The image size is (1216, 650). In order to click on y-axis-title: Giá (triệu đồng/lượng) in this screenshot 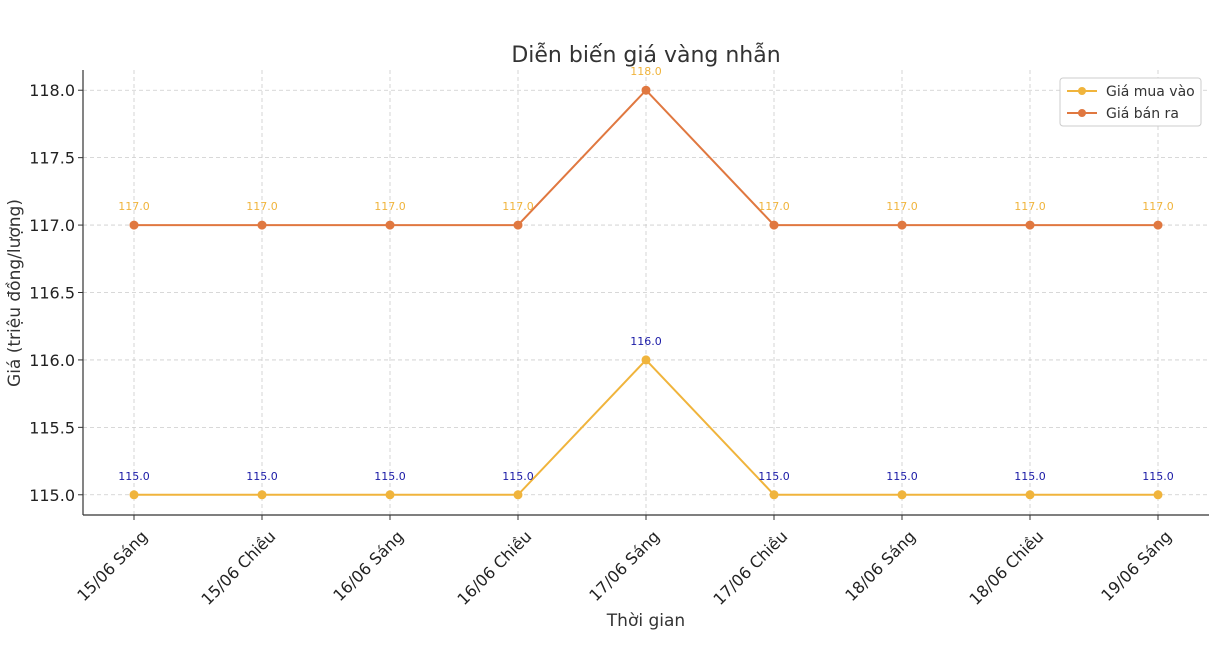, I will do `click(14, 293)`.